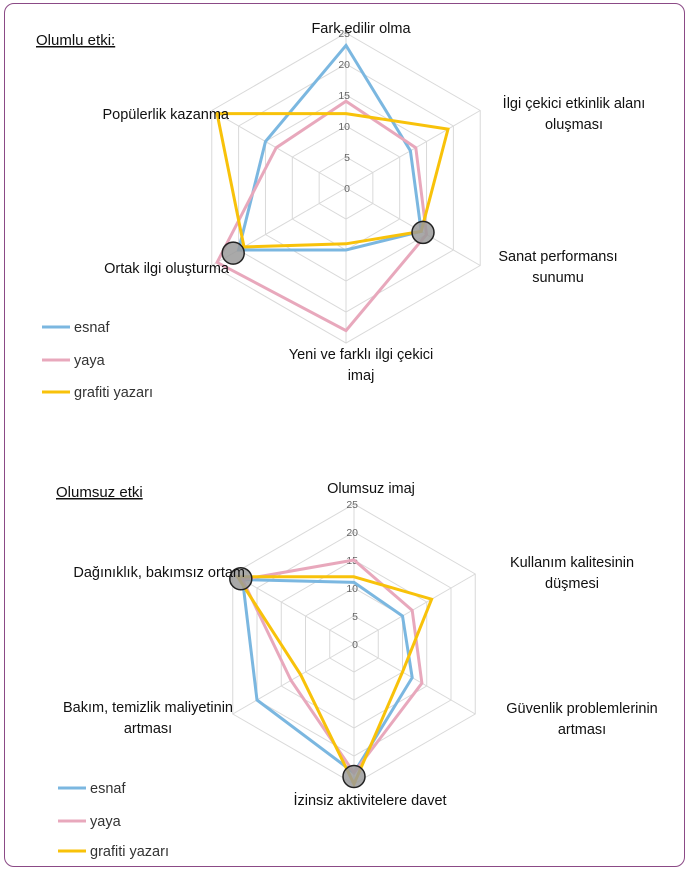  What do you see at coordinates (167, 269) in the screenshot?
I see `chart-1-axis-label-4: Ortak ilgi oluşturma` at bounding box center [167, 269].